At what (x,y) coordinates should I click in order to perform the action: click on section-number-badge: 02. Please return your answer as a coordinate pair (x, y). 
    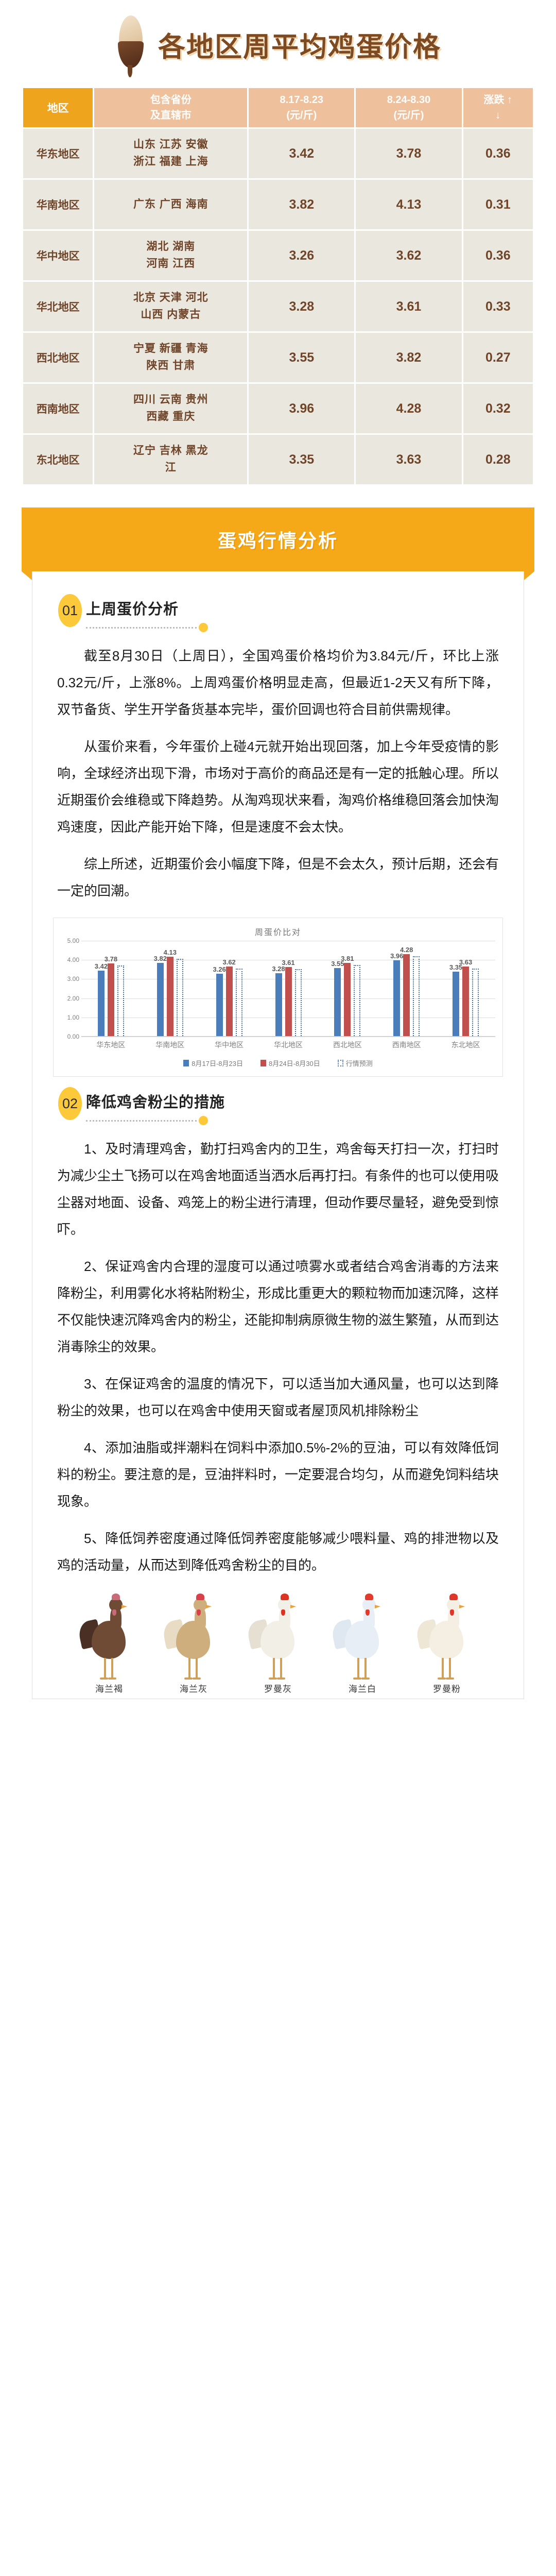
    Looking at the image, I should click on (70, 1103).